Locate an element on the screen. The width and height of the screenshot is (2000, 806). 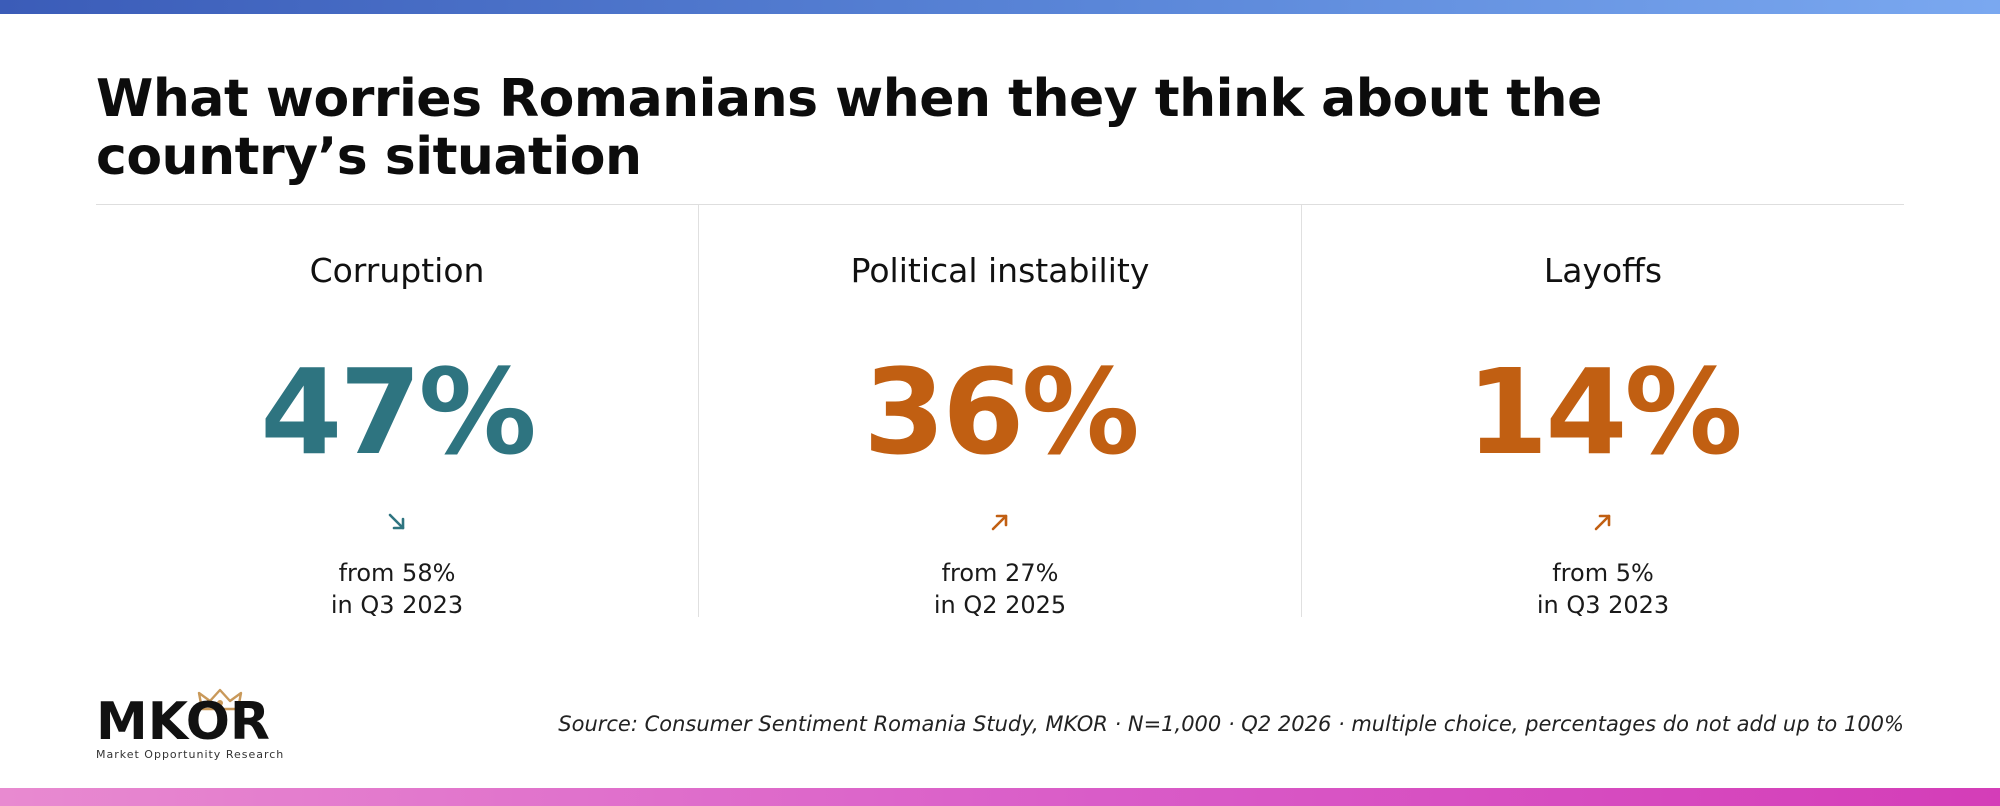
stat-from-value: from 58% is located at coordinates (397, 573).